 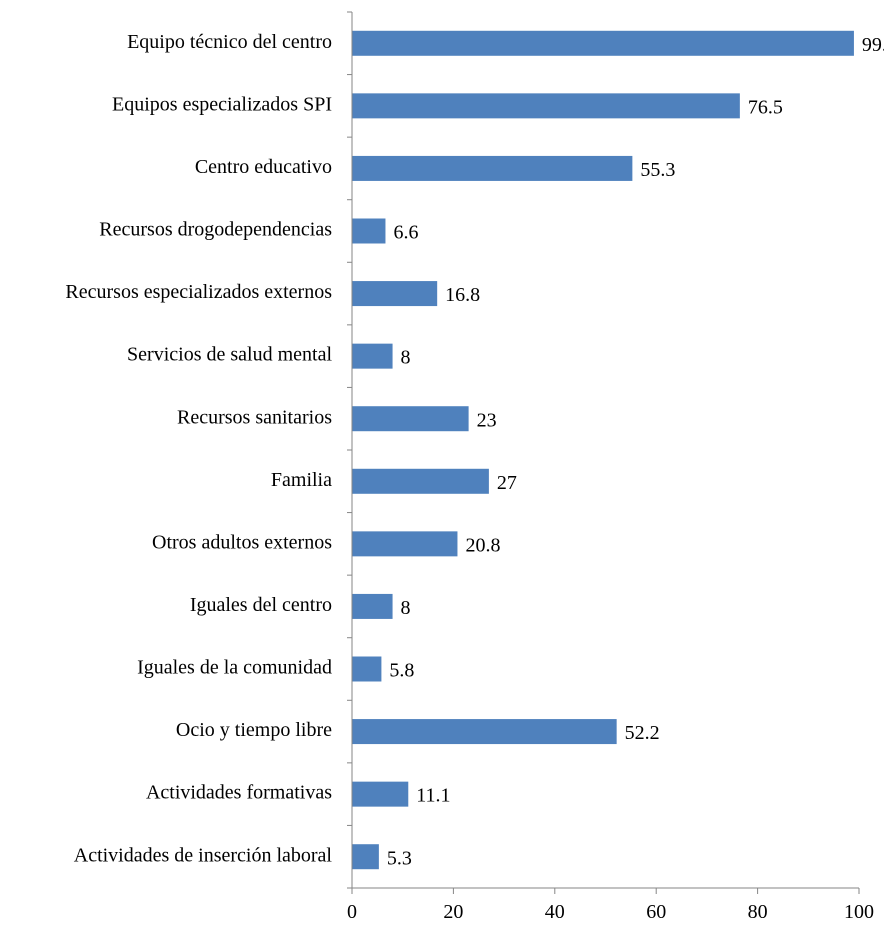 I want to click on data-label-3: 55.3, so click(x=657, y=170).